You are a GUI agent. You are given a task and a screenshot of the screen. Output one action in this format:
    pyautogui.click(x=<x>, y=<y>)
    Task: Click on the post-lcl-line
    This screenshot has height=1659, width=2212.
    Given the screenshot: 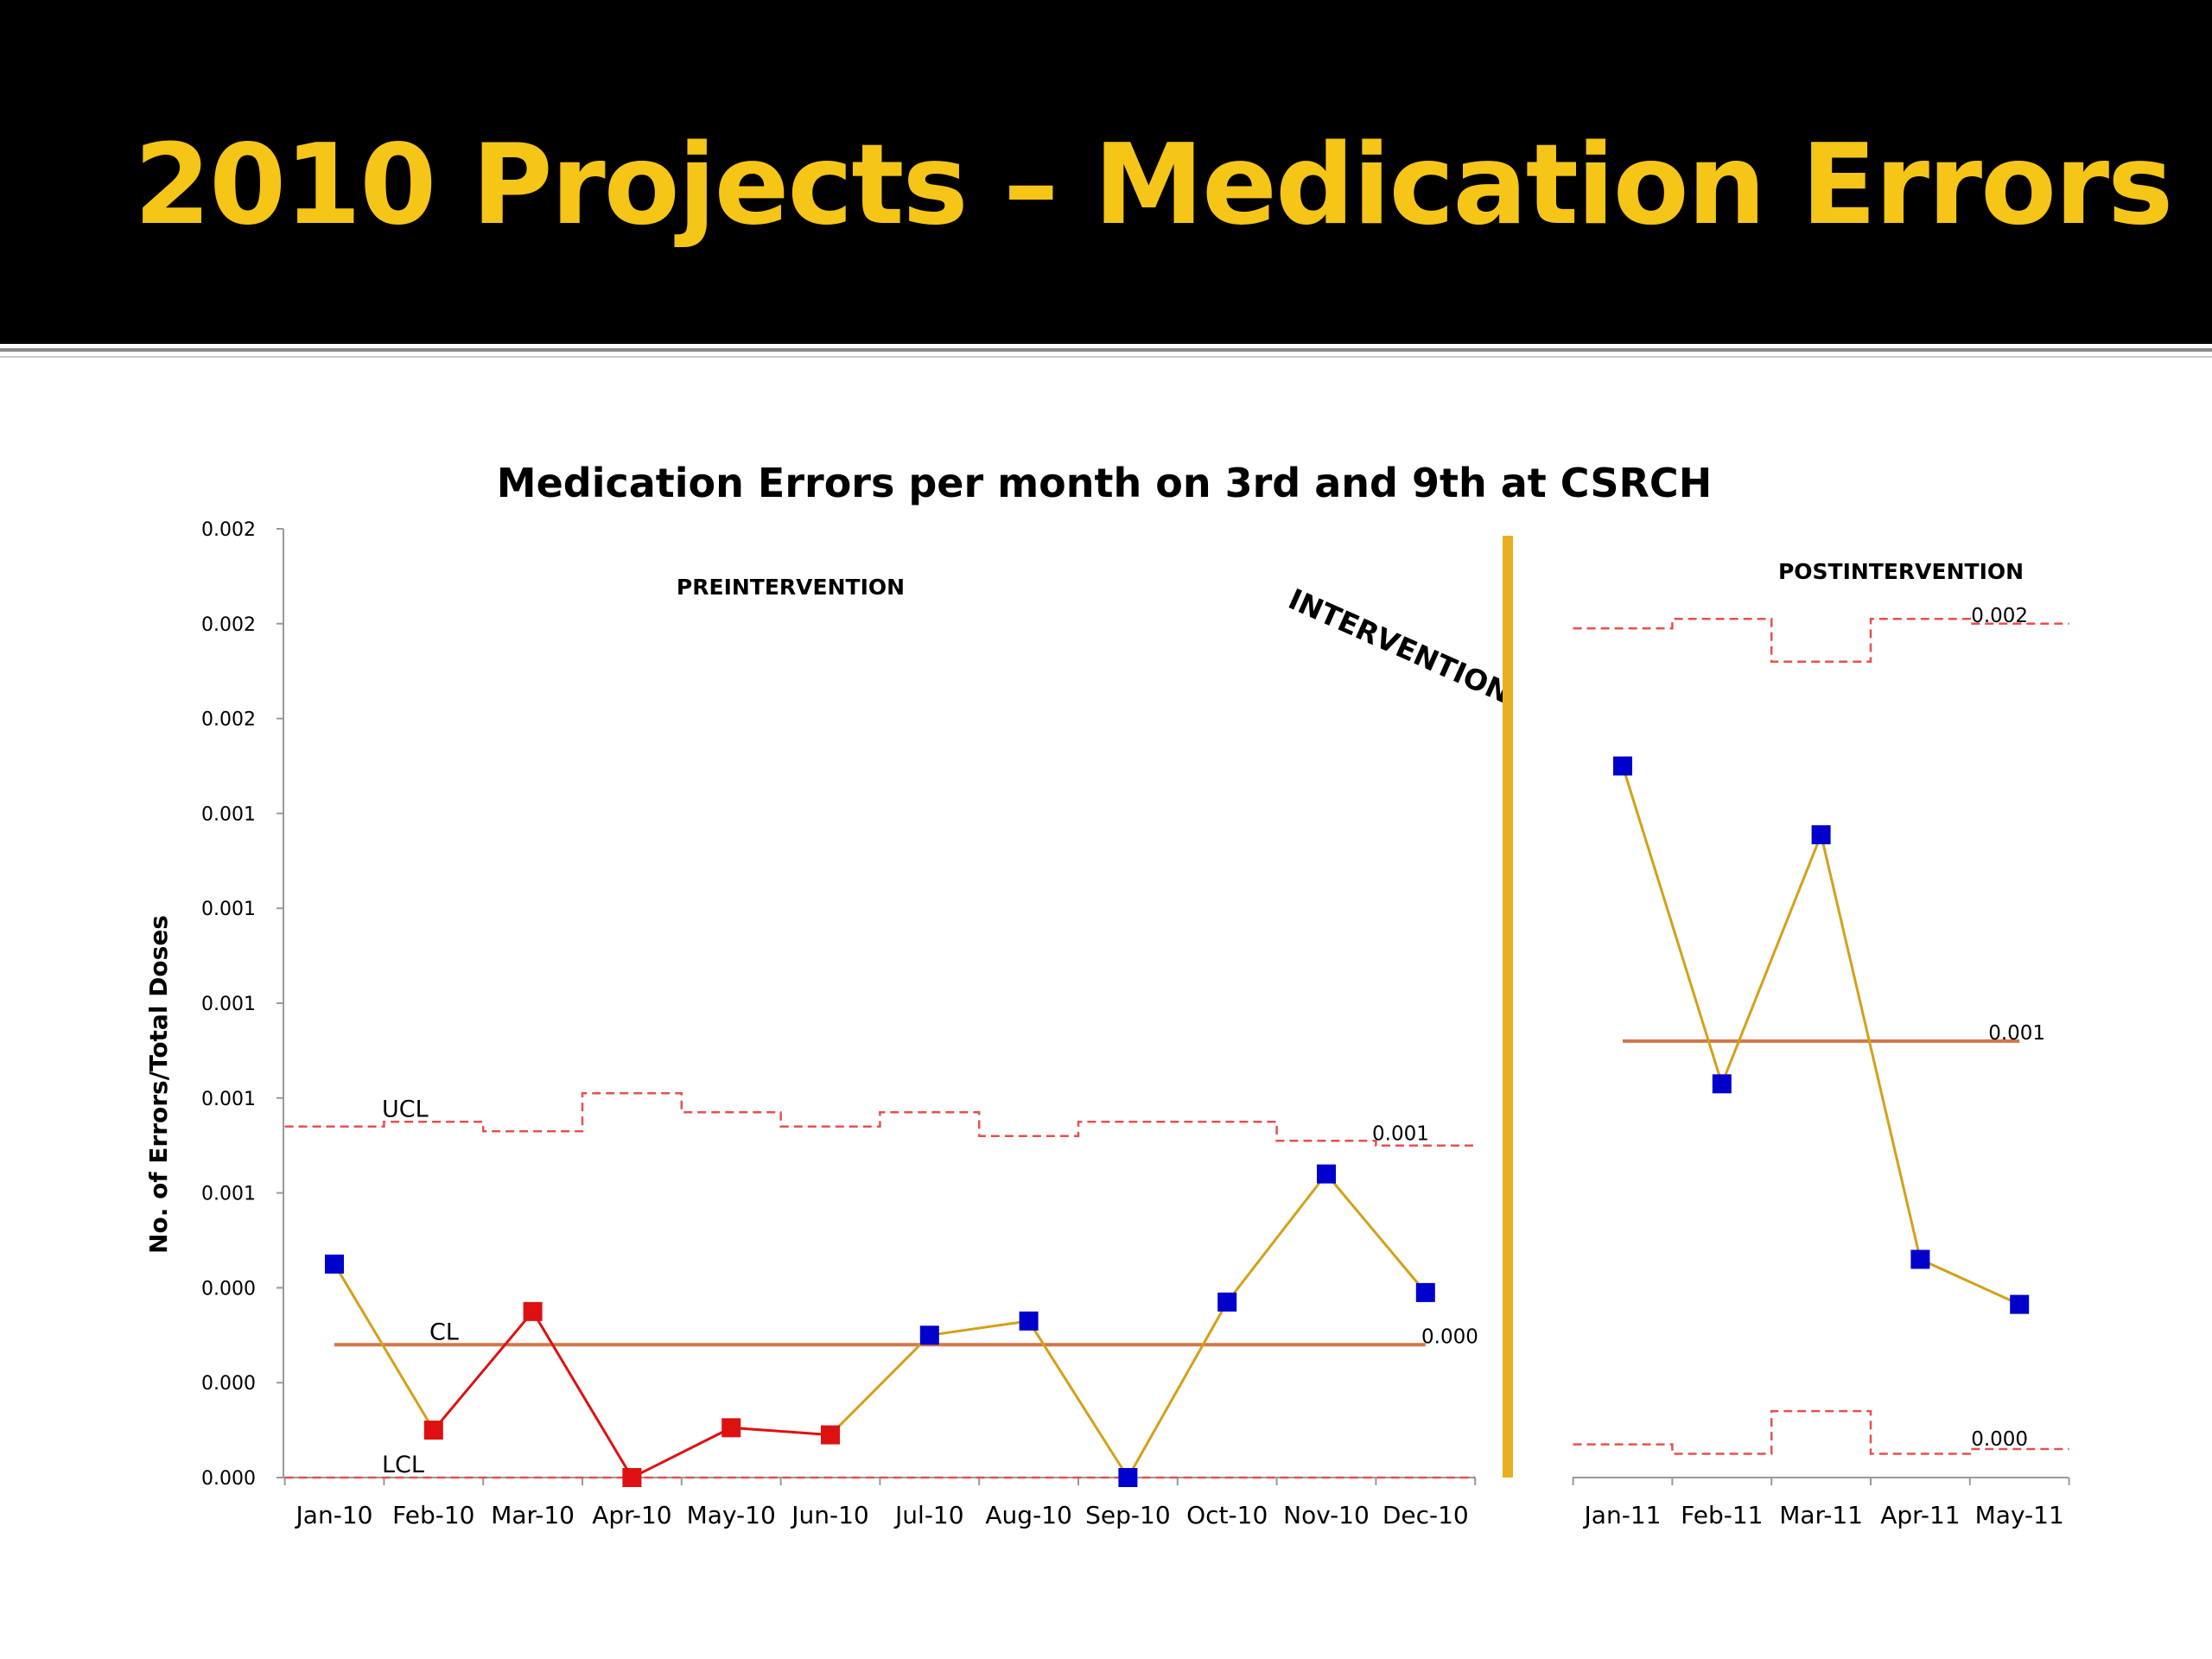 What is the action you would take?
    pyautogui.click(x=1821, y=1432)
    